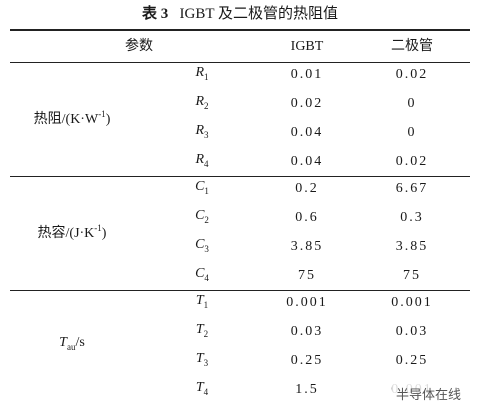 Image resolution: width=479 pixels, height=410 pixels. I want to click on group-label-text: 热容/(J·K, so click(66, 233).